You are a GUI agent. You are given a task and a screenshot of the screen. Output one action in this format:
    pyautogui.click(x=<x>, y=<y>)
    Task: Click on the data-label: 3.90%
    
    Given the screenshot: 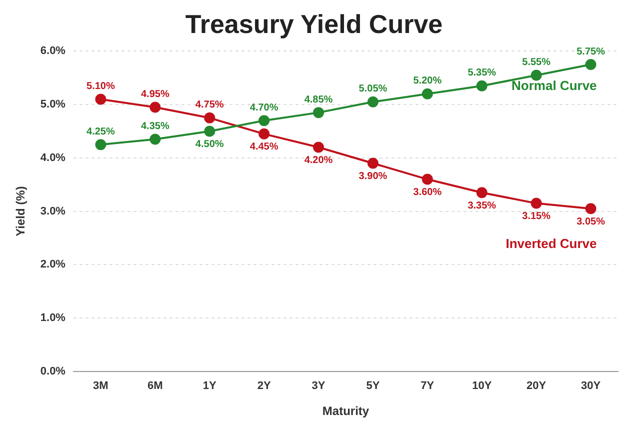 What is the action you would take?
    pyautogui.click(x=373, y=176)
    